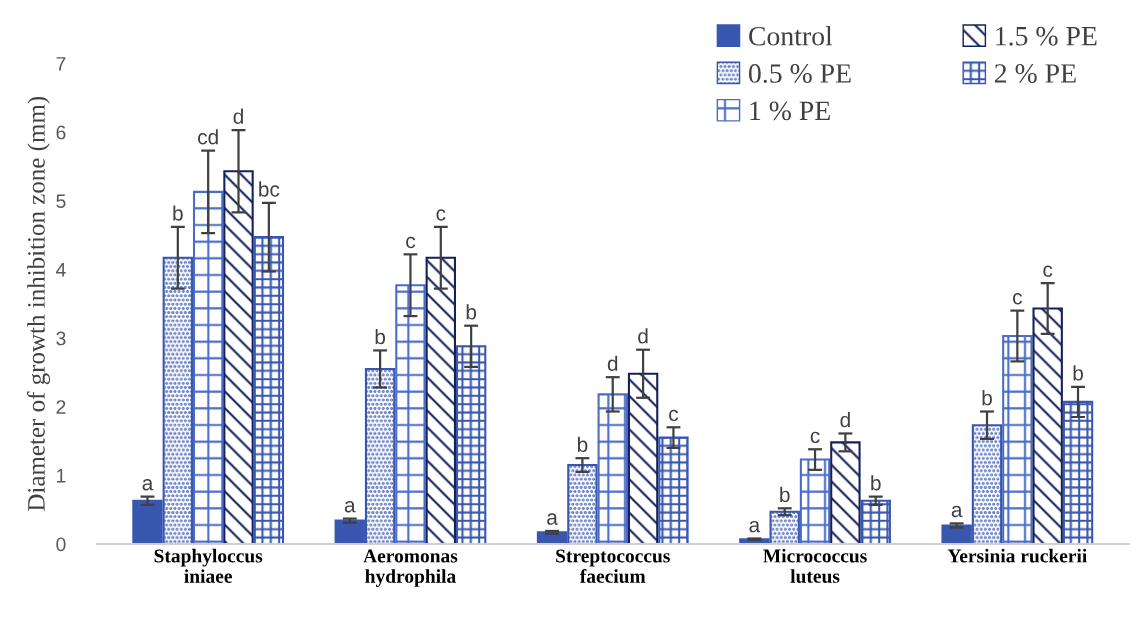  What do you see at coordinates (410, 568) in the screenshot?
I see `x-tick-label: Aeromonas hydrophila` at bounding box center [410, 568].